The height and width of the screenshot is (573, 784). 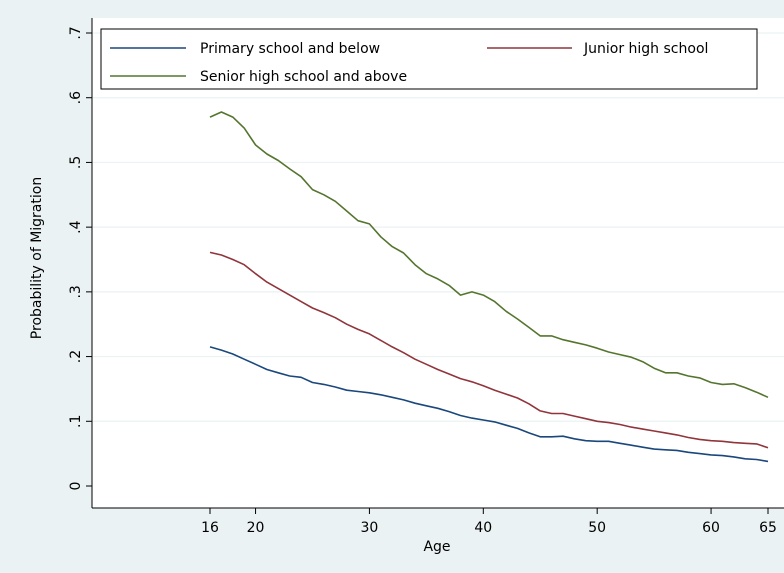 What do you see at coordinates (768, 528) in the screenshot?
I see `x-tick-label: 65` at bounding box center [768, 528].